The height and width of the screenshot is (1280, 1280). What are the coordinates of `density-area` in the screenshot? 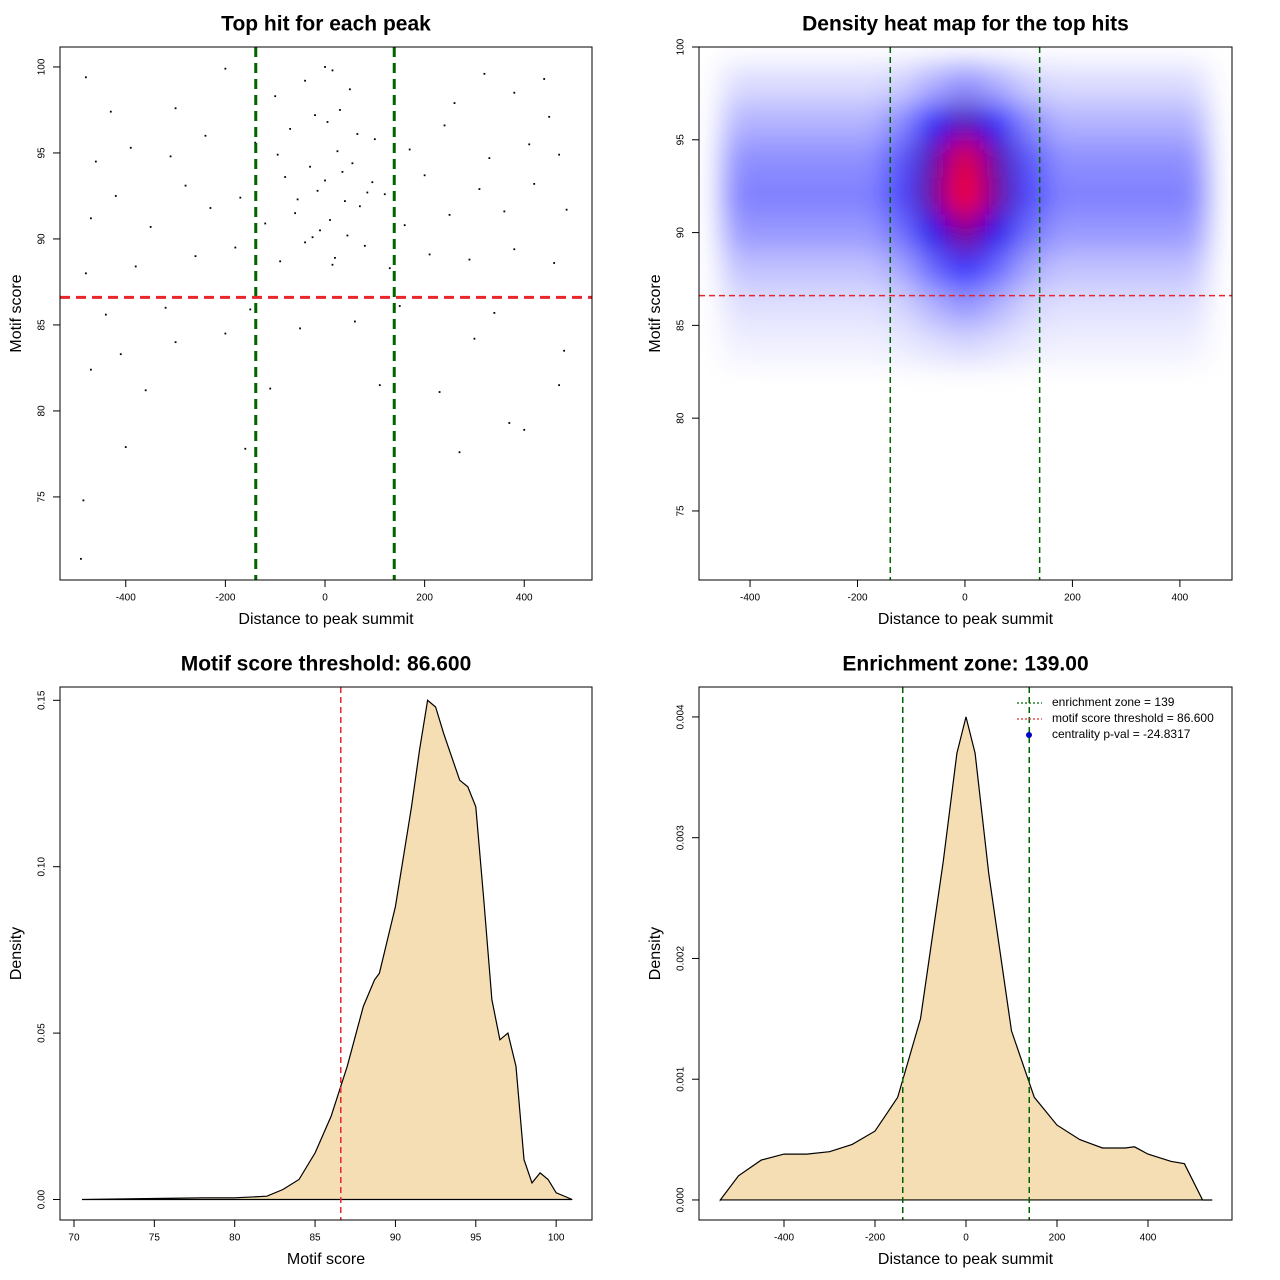 It's located at (966, 959).